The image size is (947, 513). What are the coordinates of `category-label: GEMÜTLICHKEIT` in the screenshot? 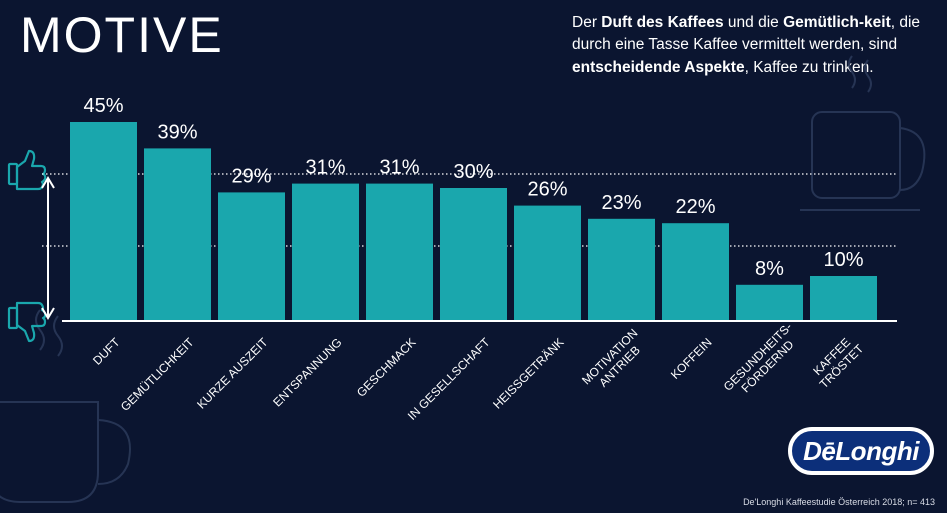 It's located at (157, 374).